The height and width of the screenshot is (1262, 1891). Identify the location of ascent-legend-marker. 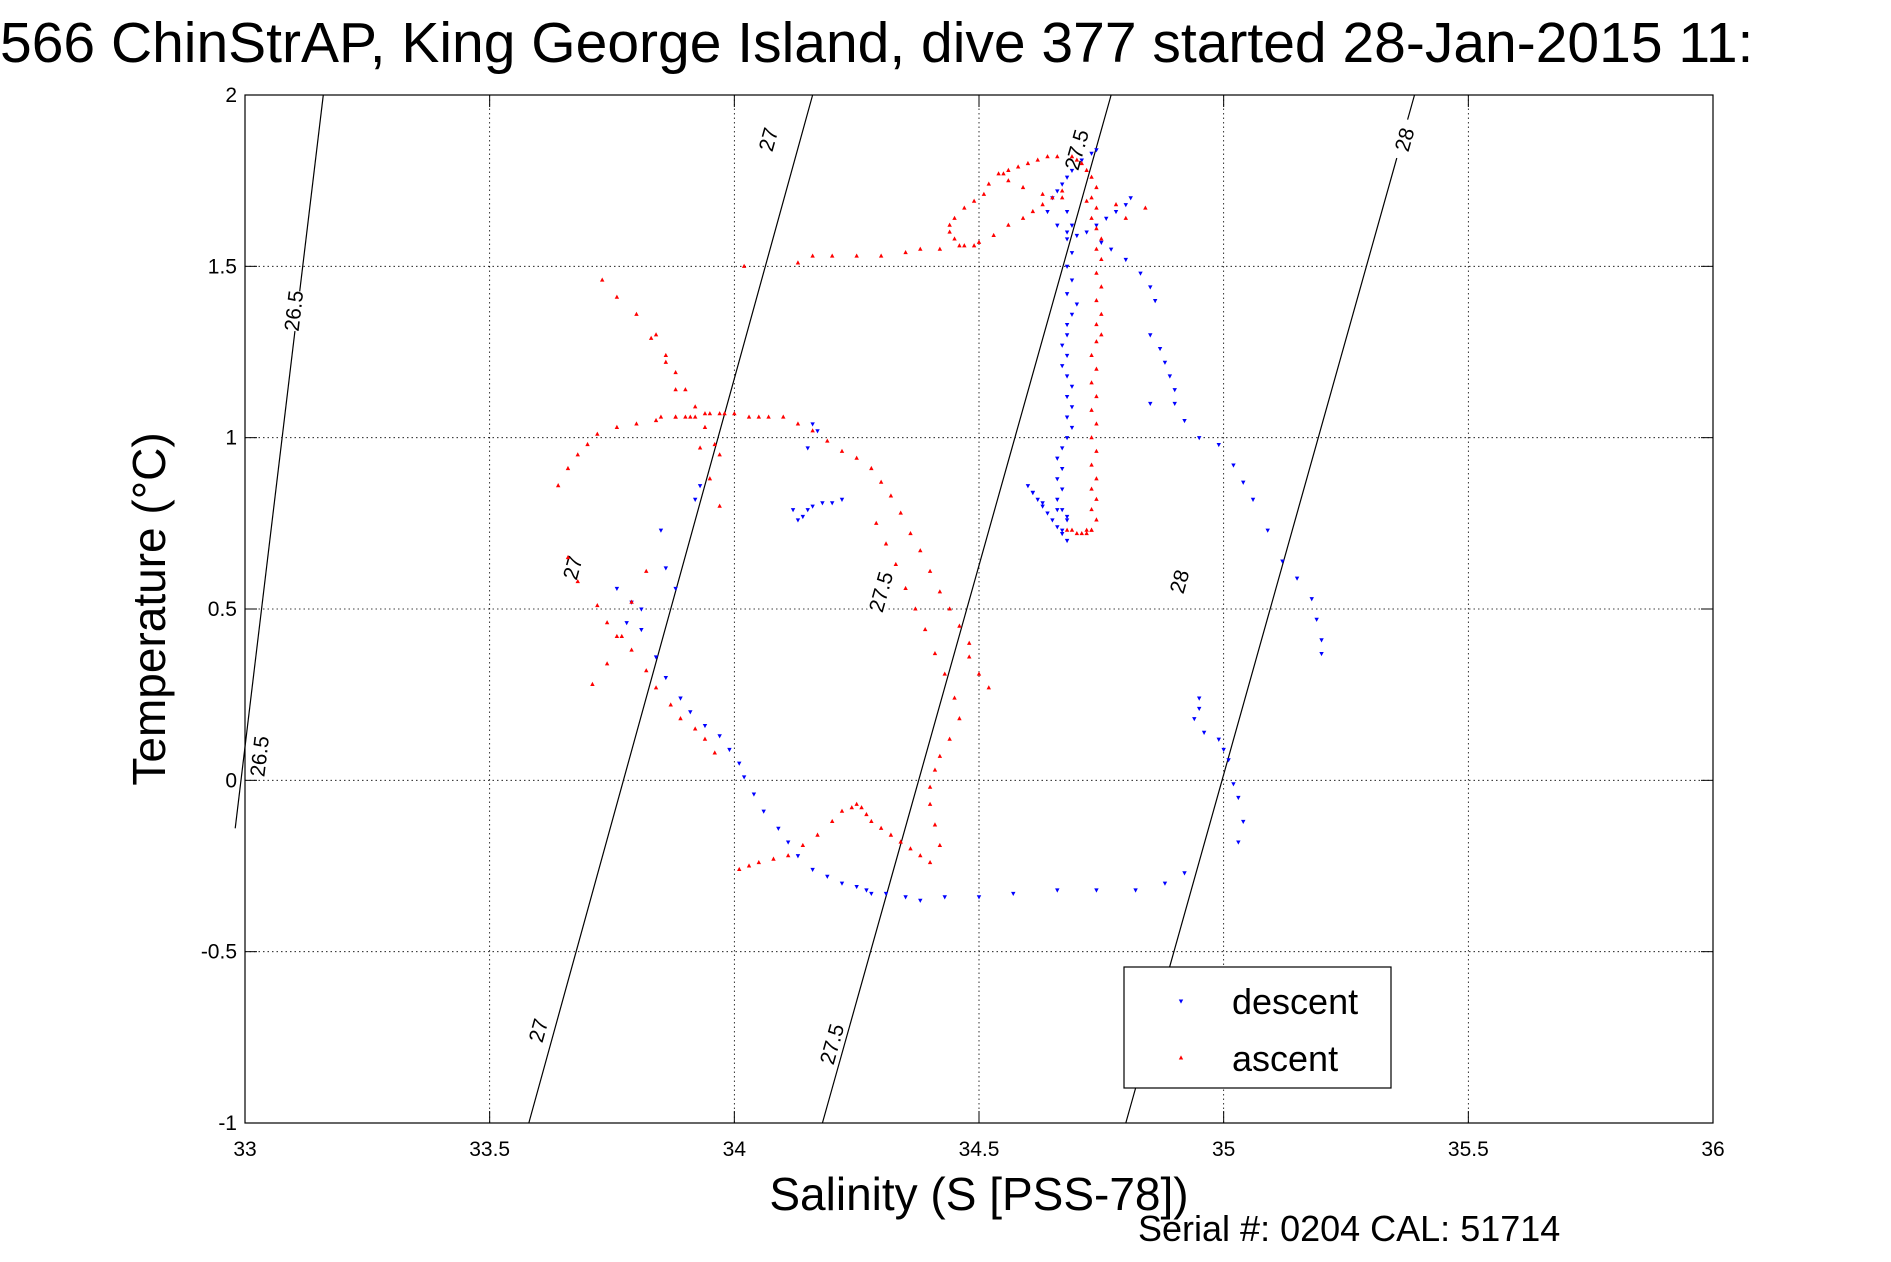
(1181, 1057).